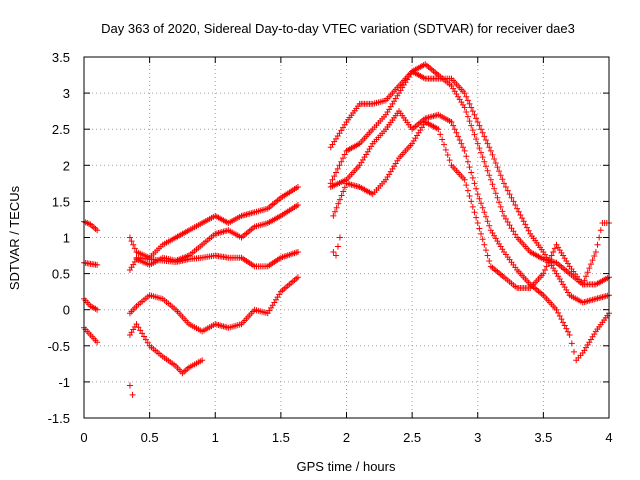 The image size is (640, 480). Describe the element at coordinates (66, 238) in the screenshot. I see `y-tick-label: 1` at that location.